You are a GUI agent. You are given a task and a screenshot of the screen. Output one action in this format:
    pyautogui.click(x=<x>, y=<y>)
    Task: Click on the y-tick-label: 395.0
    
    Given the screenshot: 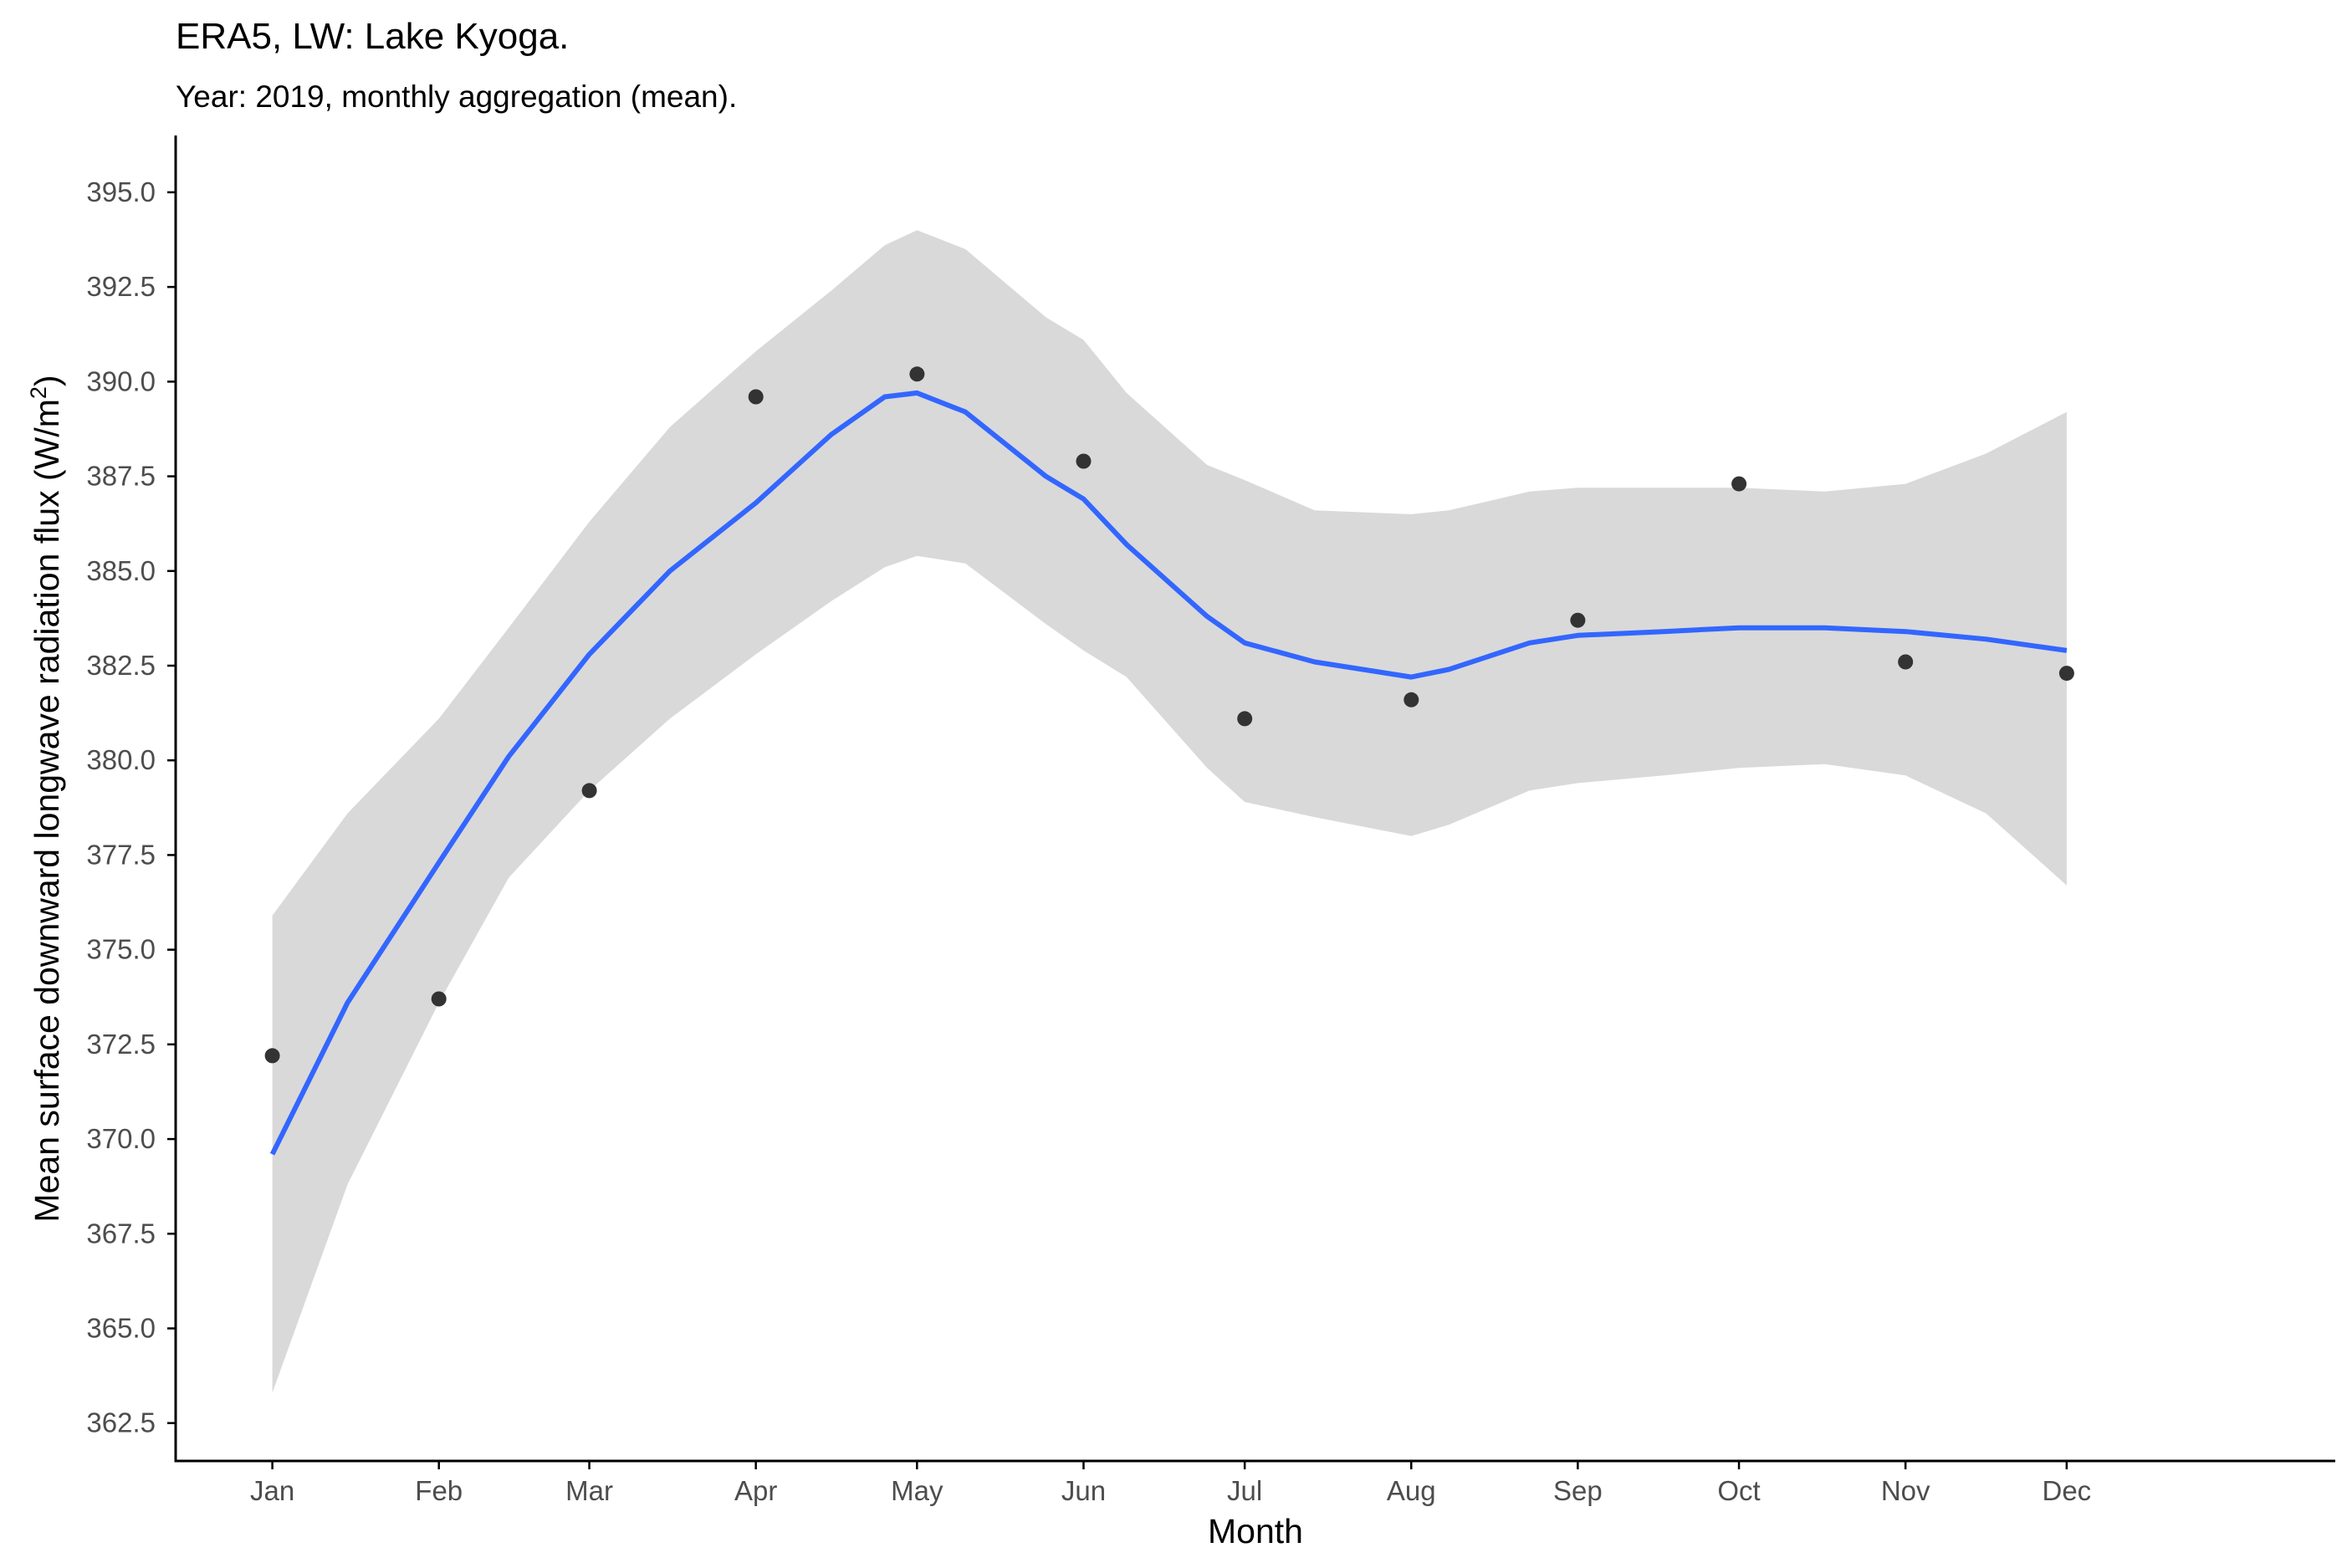 What is the action you would take?
    pyautogui.click(x=121, y=191)
    